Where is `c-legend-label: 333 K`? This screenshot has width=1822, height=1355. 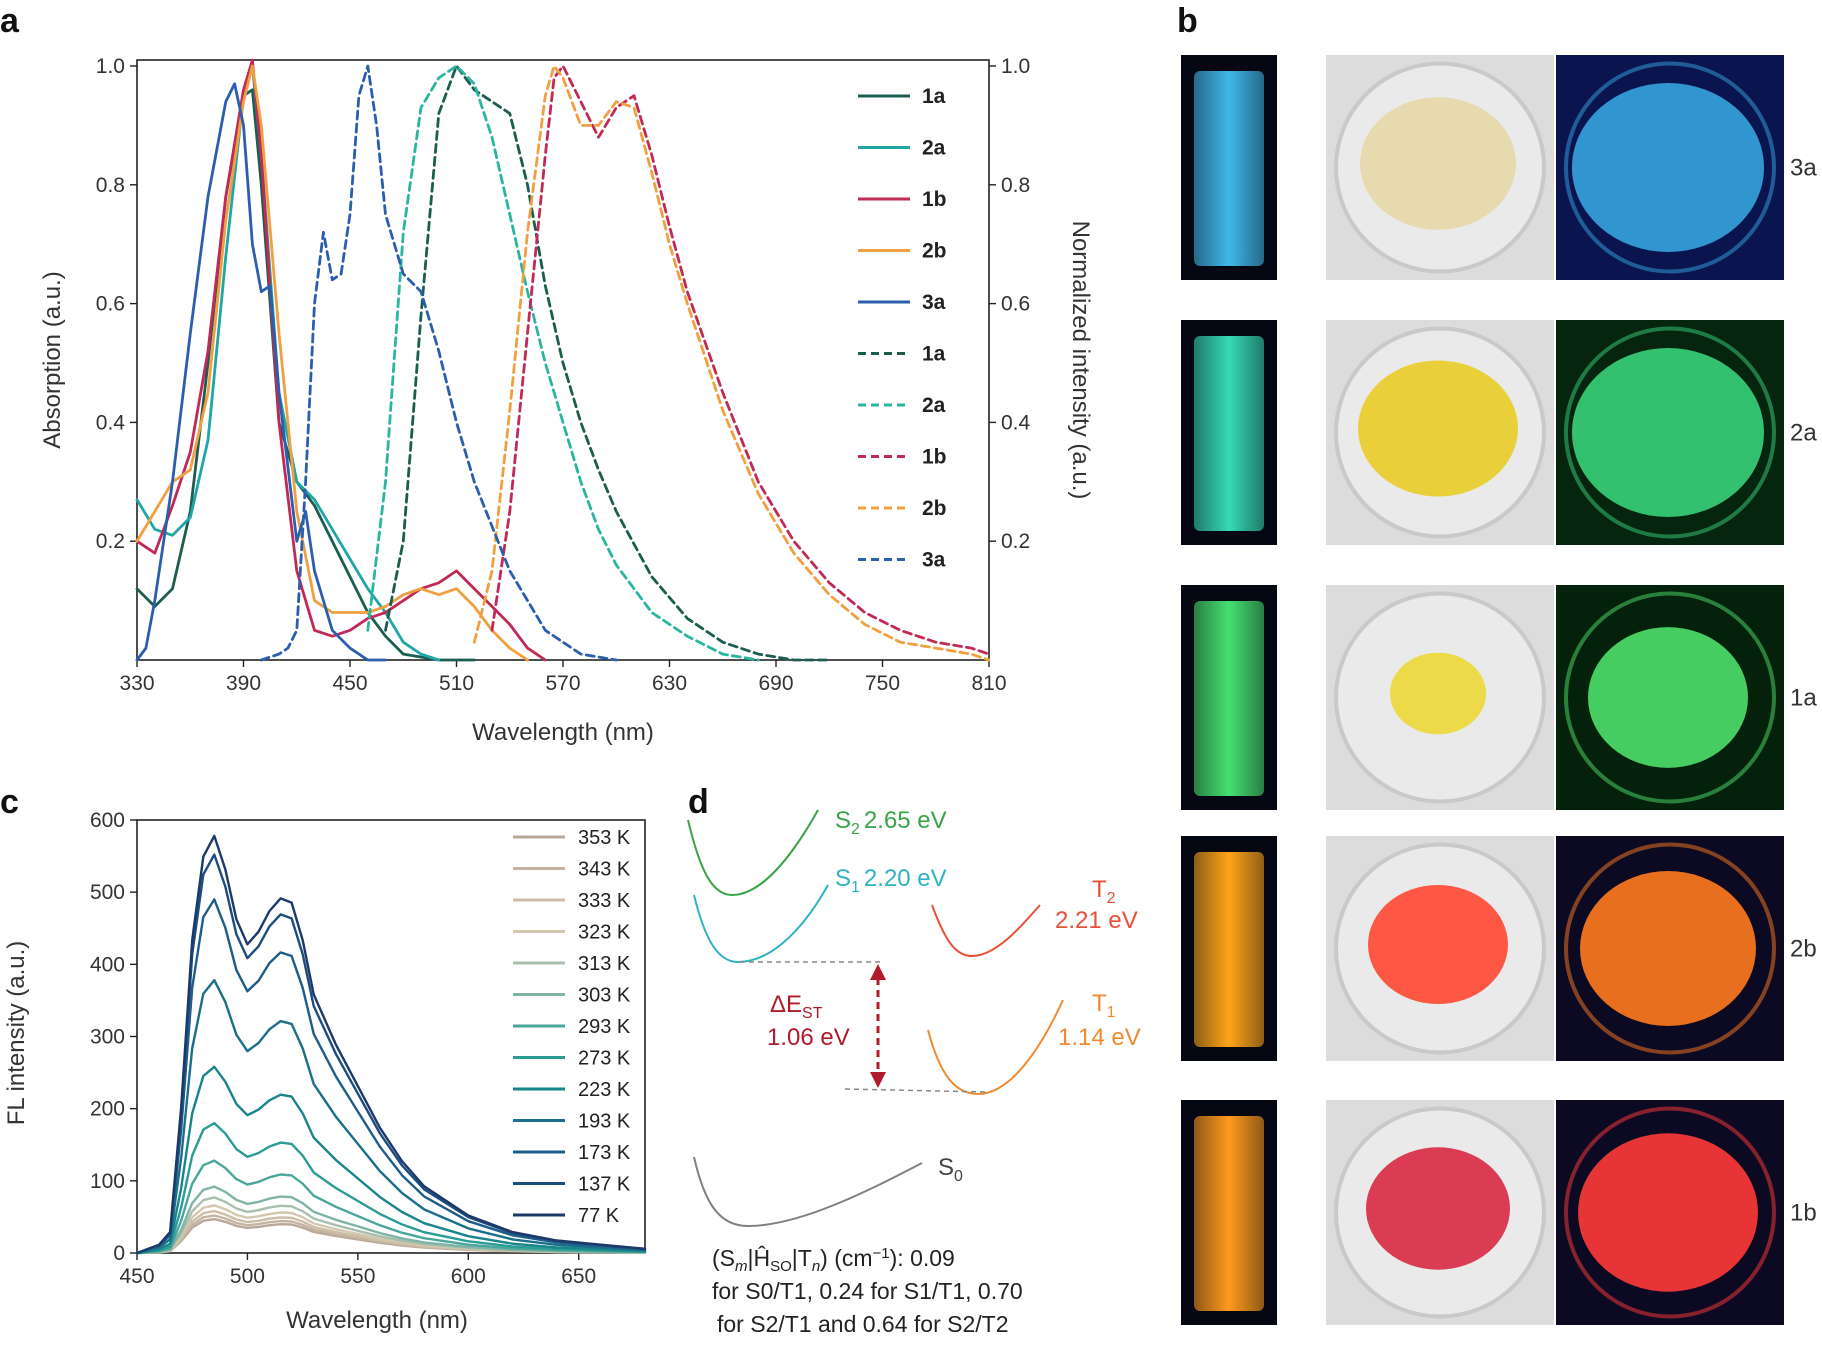 c-legend-label: 333 K is located at coordinates (604, 901).